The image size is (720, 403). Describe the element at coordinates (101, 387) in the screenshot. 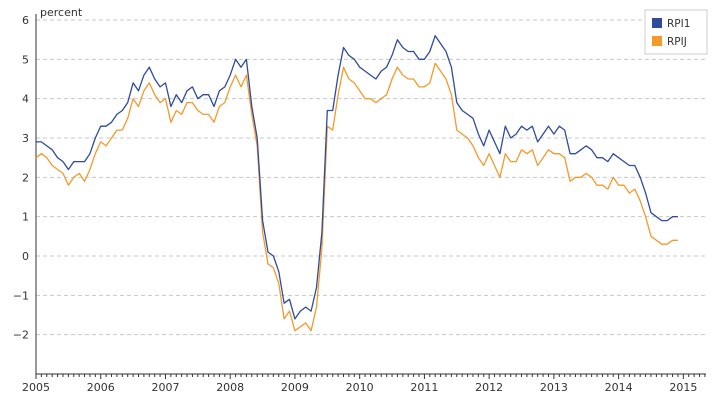

I see `x-tick-label: 2006` at that location.